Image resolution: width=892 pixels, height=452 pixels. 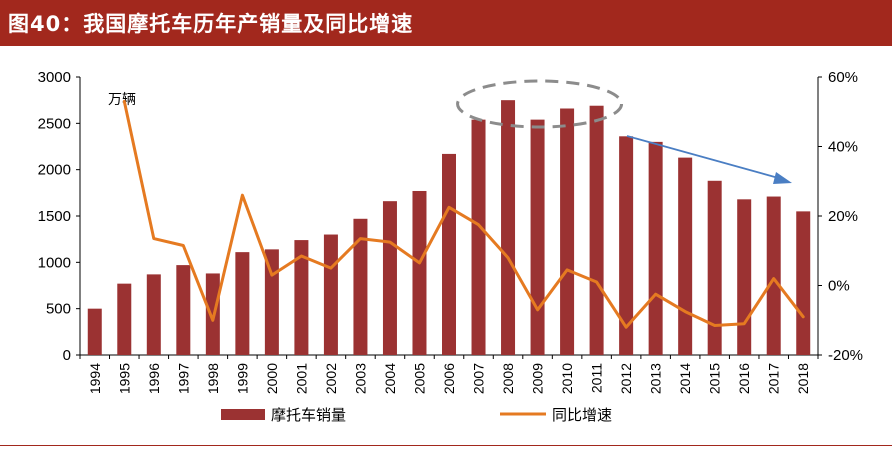 What do you see at coordinates (839, 286) in the screenshot?
I see `y-right-tick-label: 0%` at bounding box center [839, 286].